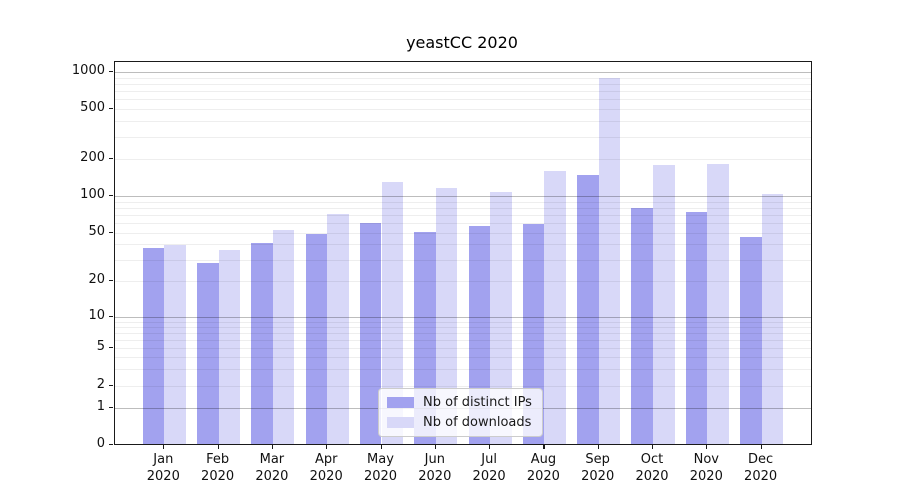 The height and width of the screenshot is (500, 900). Describe the element at coordinates (652, 467) in the screenshot. I see `x-axis-label-oct: Oct 2020` at that location.